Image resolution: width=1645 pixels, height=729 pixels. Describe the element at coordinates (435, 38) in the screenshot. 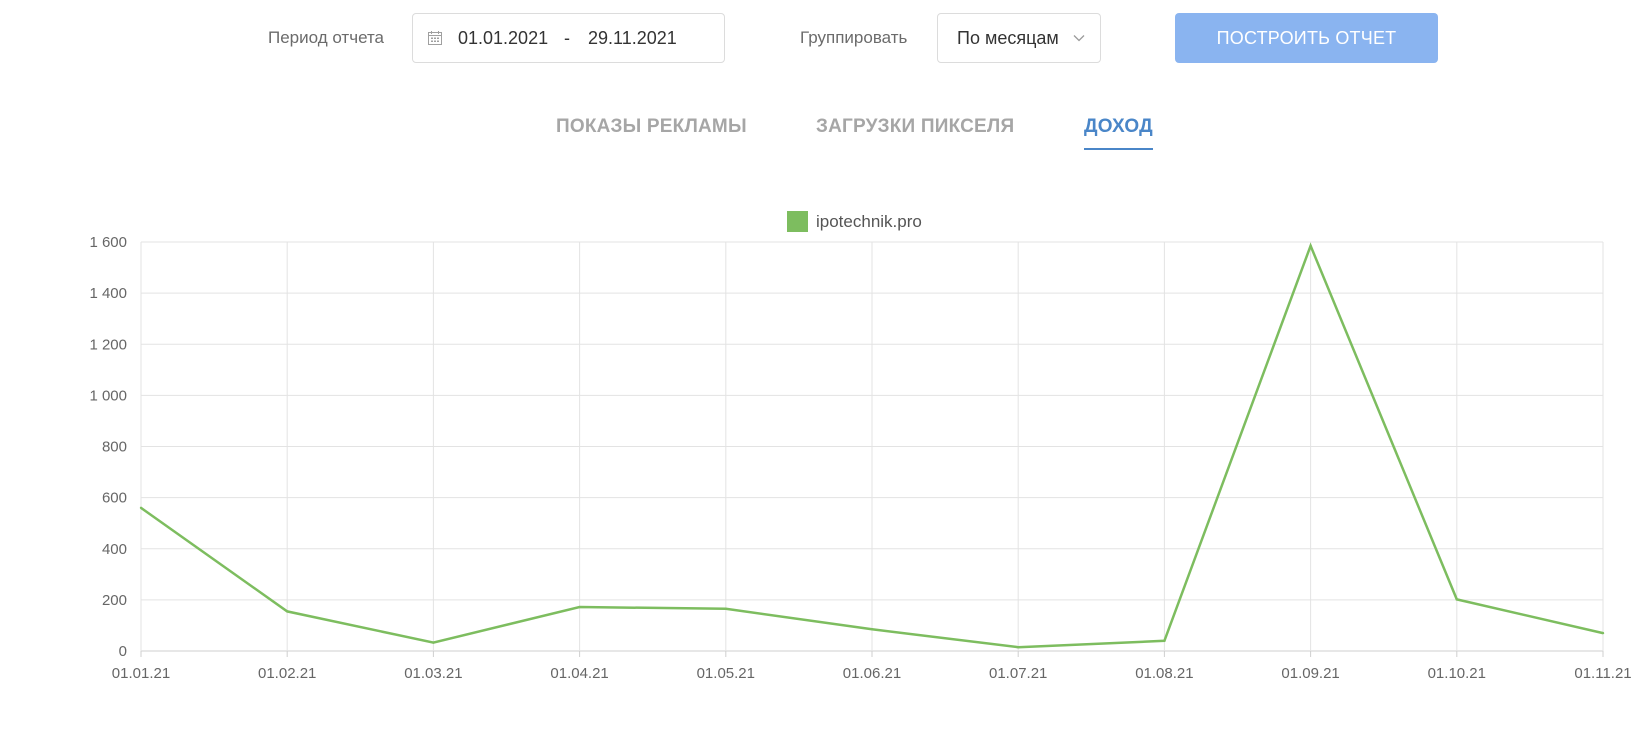

I see `calendar-icon` at that location.